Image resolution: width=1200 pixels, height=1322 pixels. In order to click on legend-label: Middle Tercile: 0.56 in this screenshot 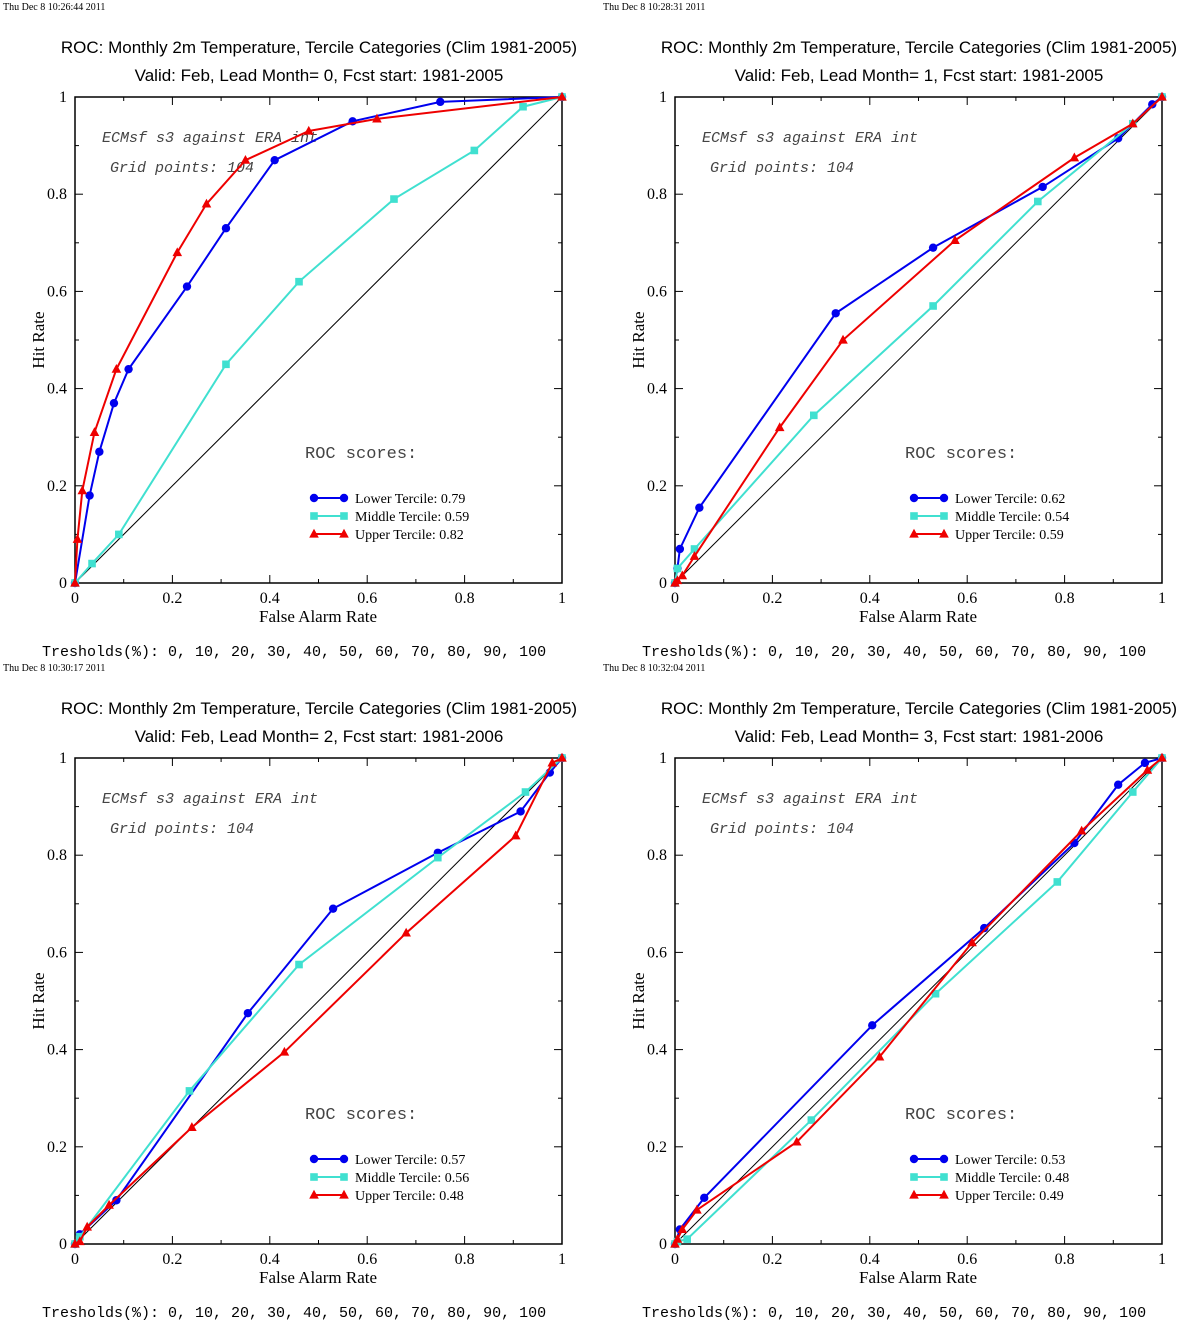, I will do `click(412, 1178)`.